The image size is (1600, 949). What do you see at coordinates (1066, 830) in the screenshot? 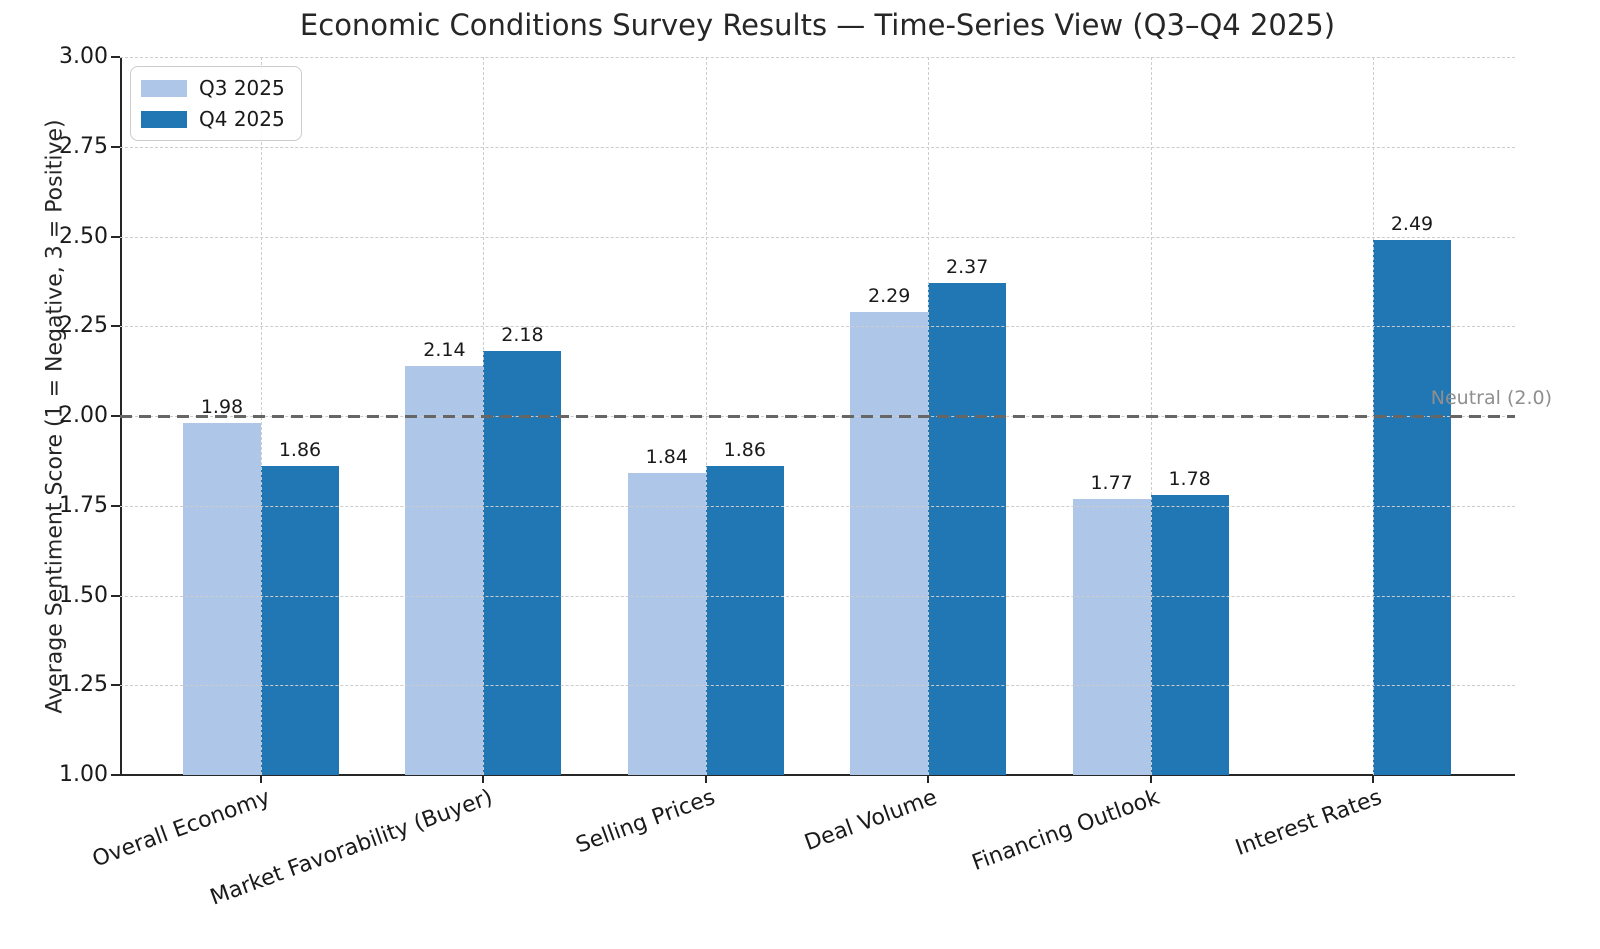
I see `x-category-label: Financing Outlook` at bounding box center [1066, 830].